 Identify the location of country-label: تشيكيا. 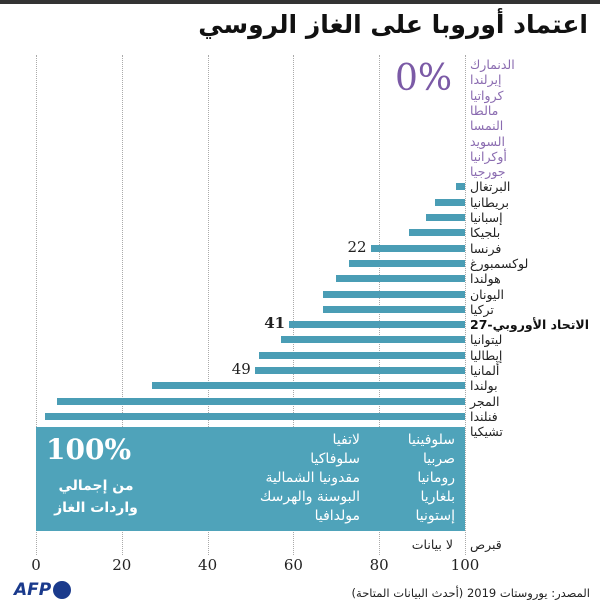
(486, 432).